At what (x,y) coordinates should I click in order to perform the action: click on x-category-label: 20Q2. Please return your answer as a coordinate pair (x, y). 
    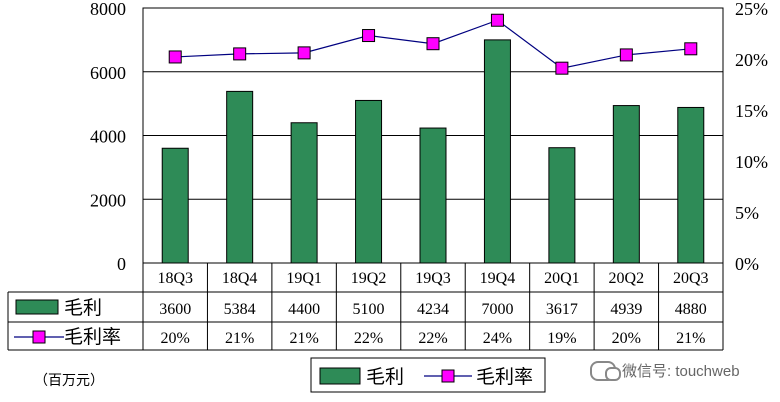
    Looking at the image, I should click on (627, 278).